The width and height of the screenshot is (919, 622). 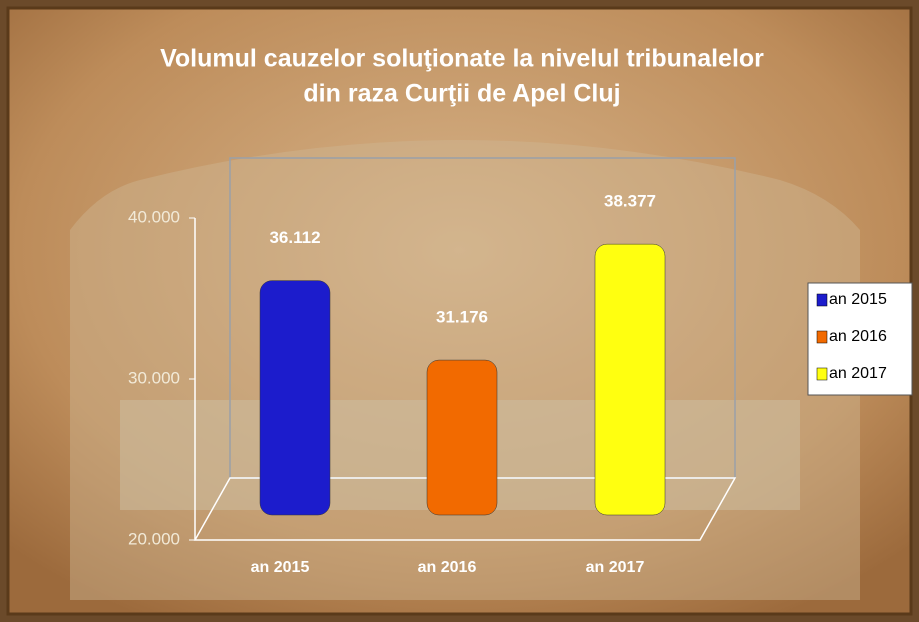 I want to click on floor, so click(x=465, y=509).